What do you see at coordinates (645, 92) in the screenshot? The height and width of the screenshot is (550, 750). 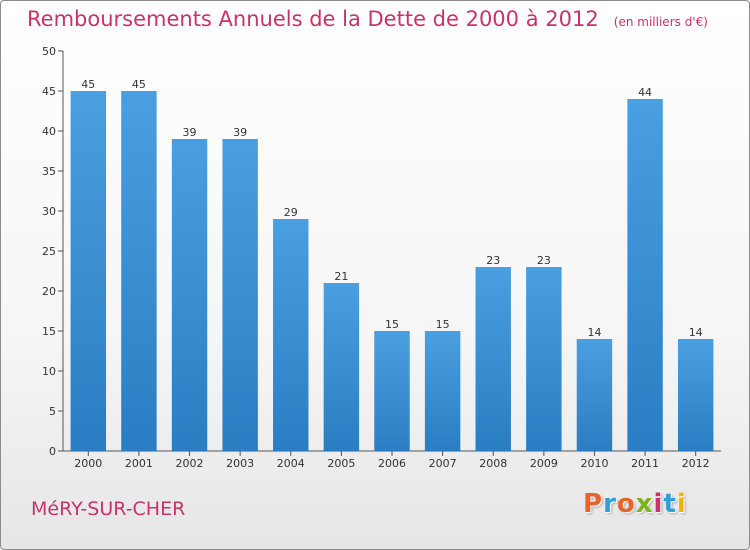 I see `value-label-2011: 44` at bounding box center [645, 92].